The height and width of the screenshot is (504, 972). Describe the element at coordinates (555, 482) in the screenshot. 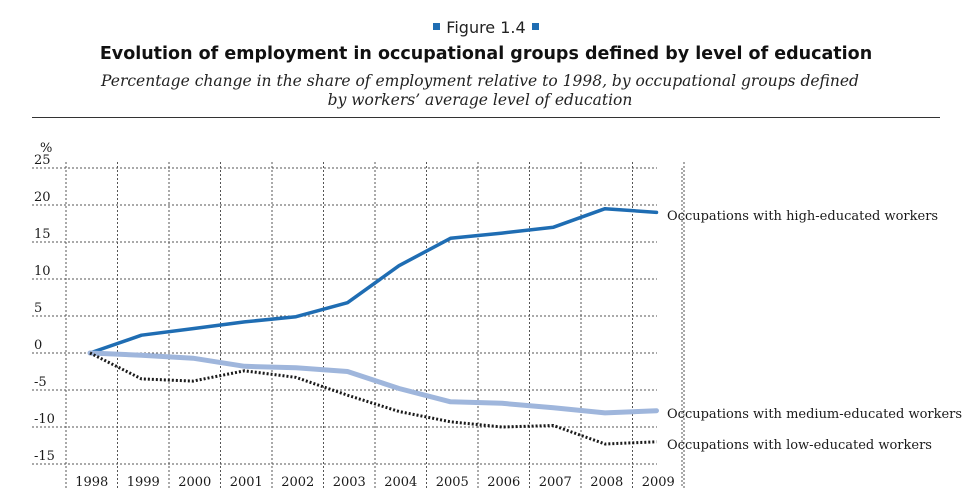

I see `x-tick-label: 2007` at that location.